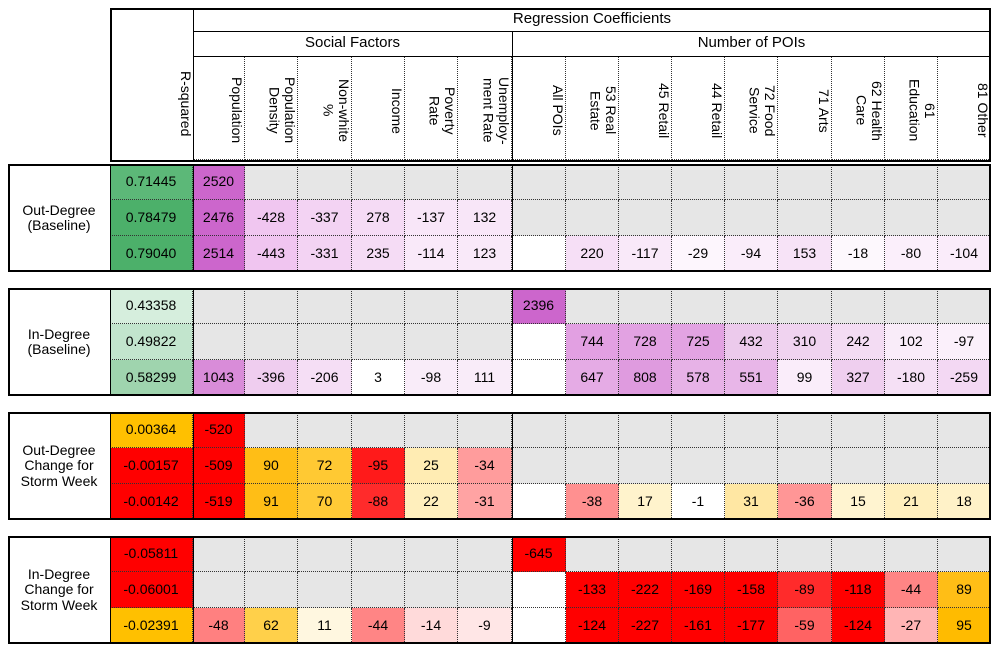  Describe the element at coordinates (645, 590) in the screenshot. I see `value-cell: -222` at that location.